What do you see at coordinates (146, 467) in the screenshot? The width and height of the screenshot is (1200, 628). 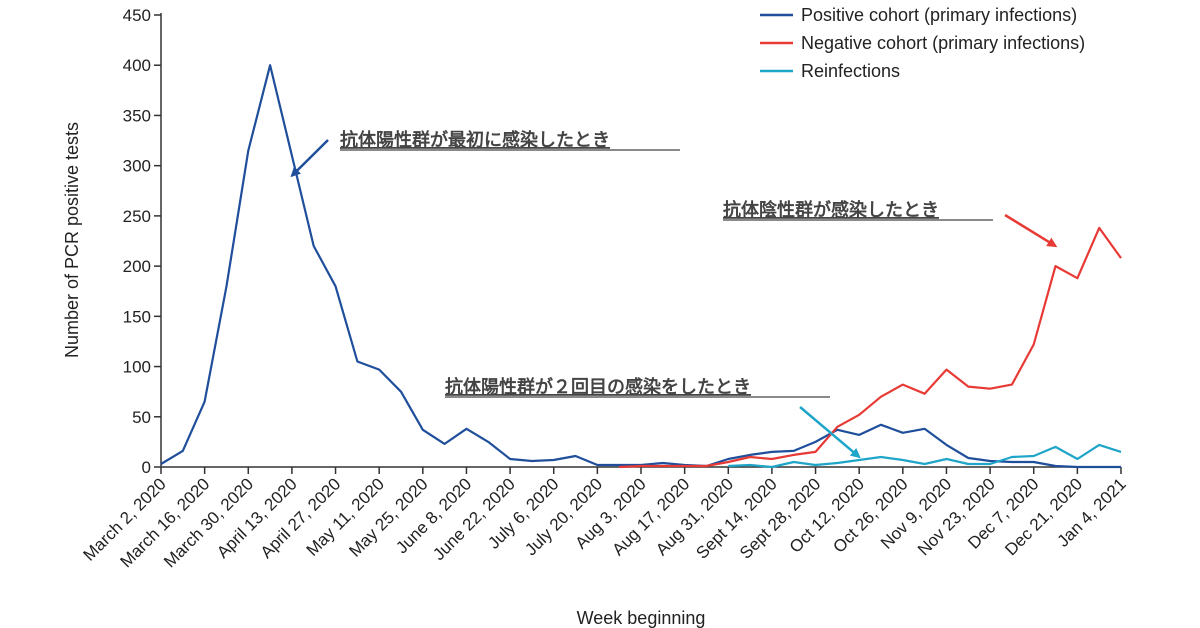 I see `y-tick-label: 0` at bounding box center [146, 467].